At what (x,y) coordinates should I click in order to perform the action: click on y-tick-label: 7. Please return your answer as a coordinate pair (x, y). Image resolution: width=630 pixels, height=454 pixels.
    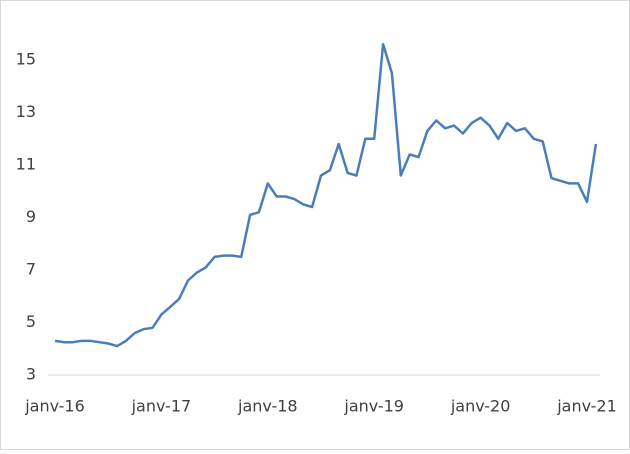
    Looking at the image, I should click on (31, 269).